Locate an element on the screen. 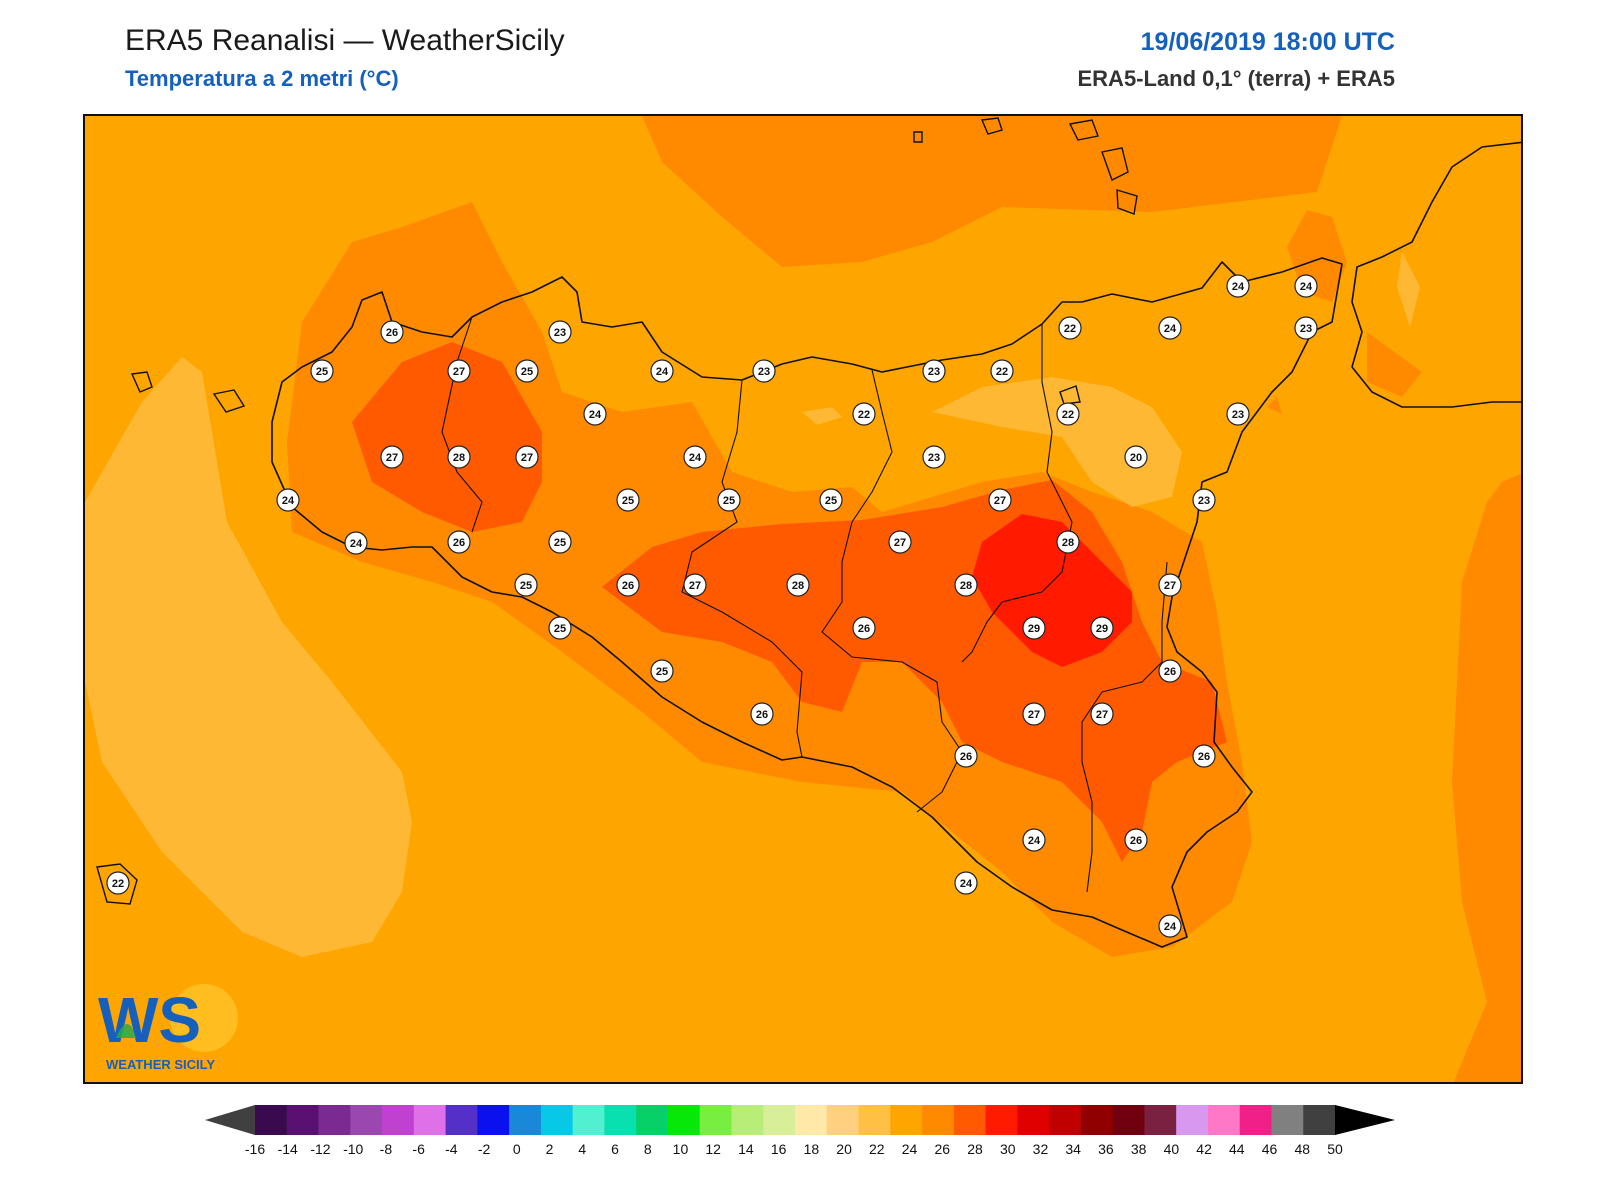  legend-tick-label: 16 is located at coordinates (779, 1149).